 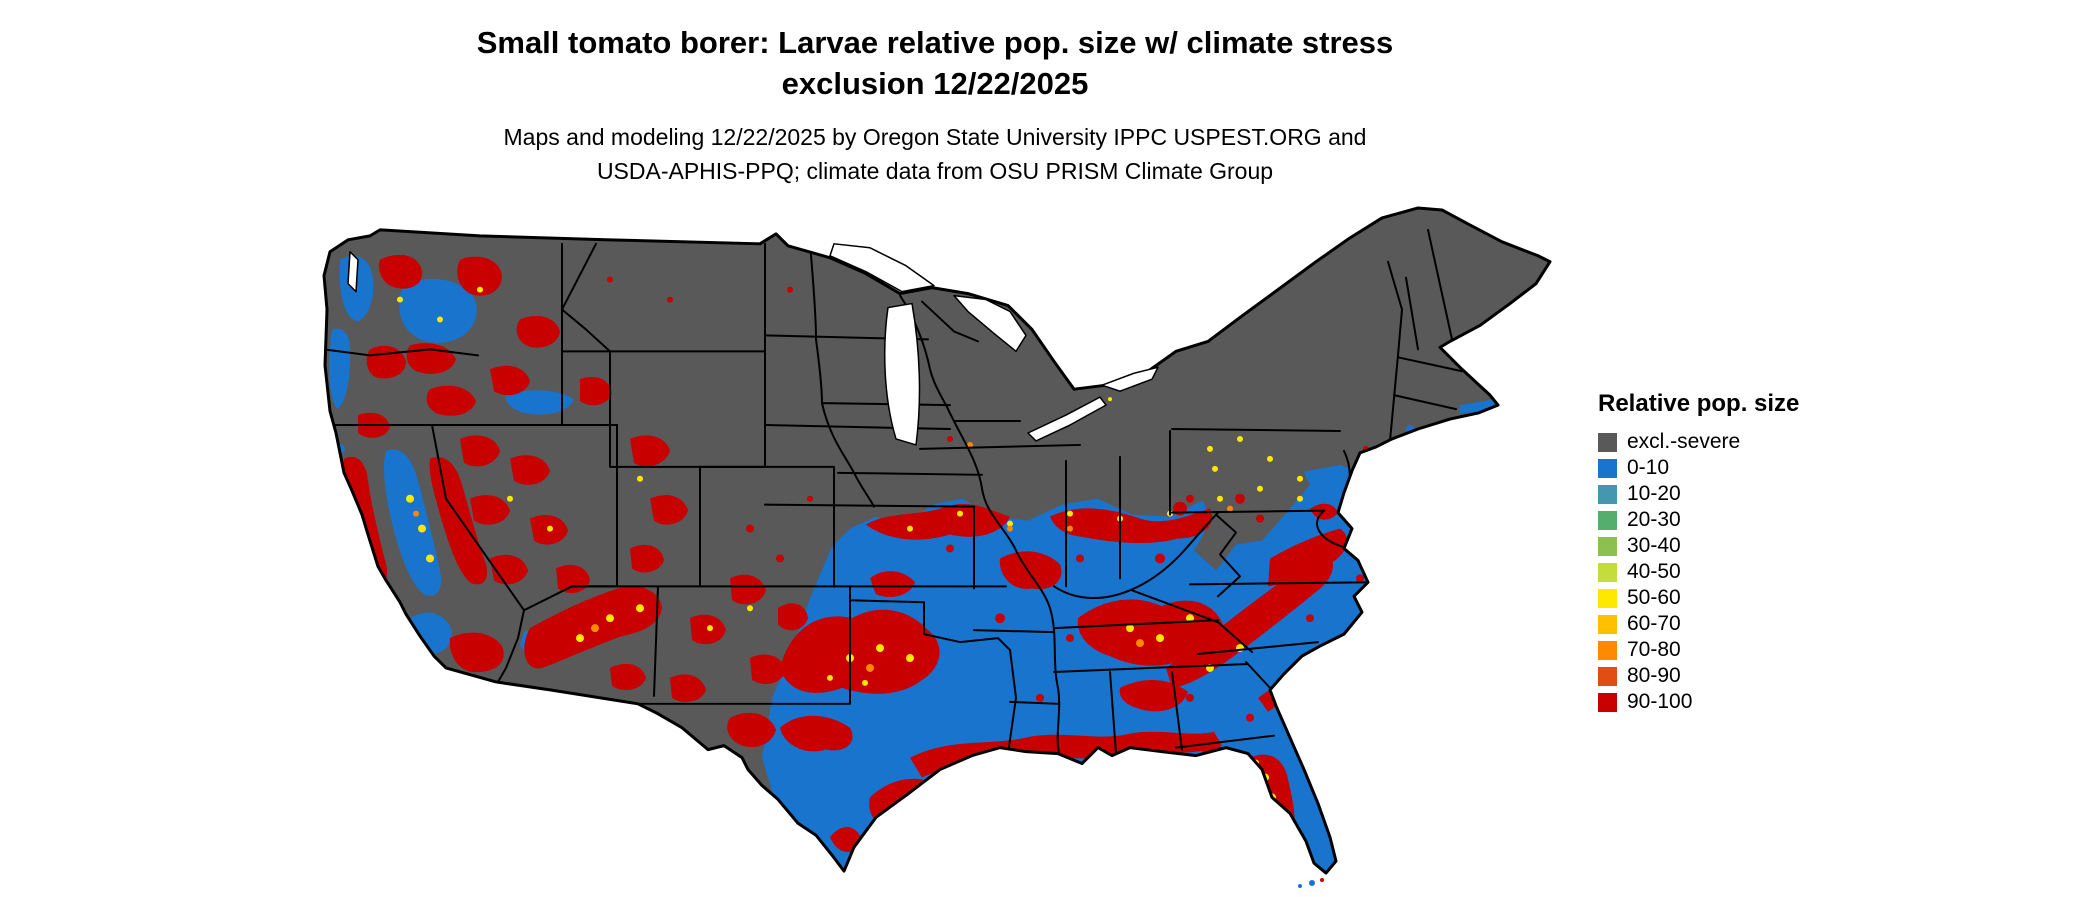 I want to click on legend-label: 30-40, so click(x=1654, y=545).